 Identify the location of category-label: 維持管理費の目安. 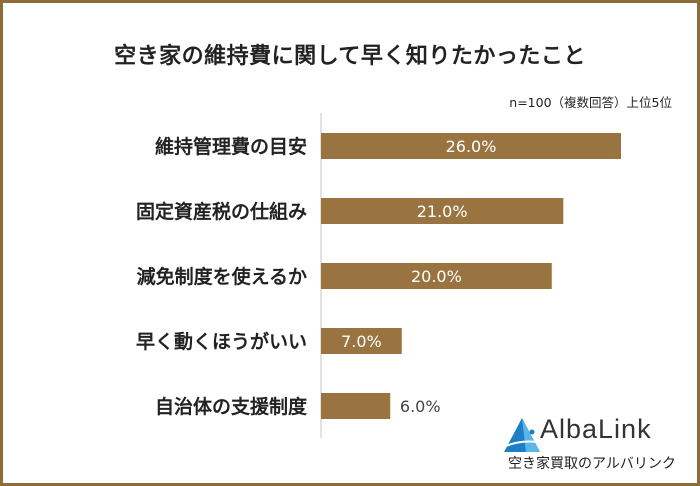
(231, 146).